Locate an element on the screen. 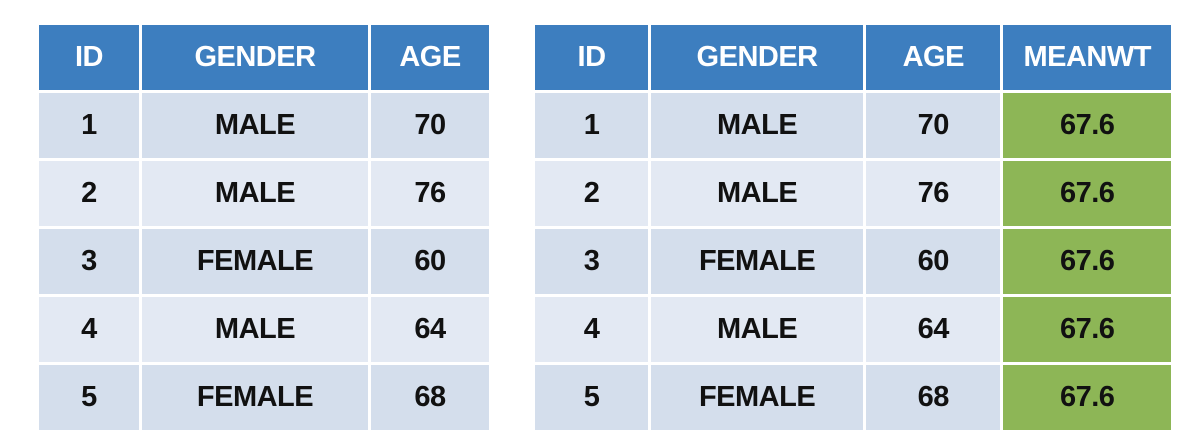  table-row: 5 FEMALE 68 67.6 is located at coordinates (853, 397).